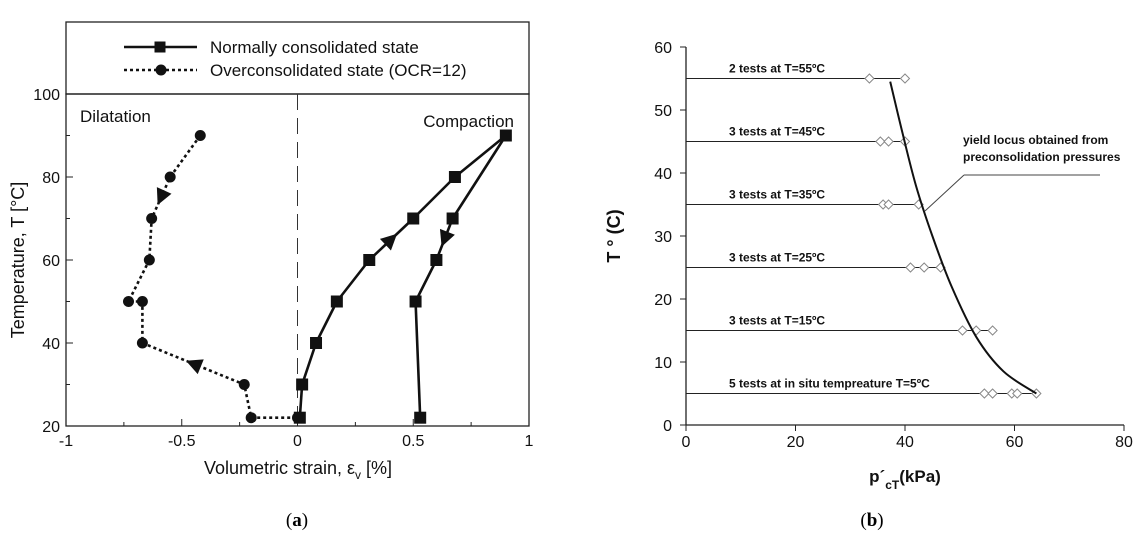 This screenshot has width=1136, height=536. I want to click on x-tick-label-a: 1, so click(529, 441).